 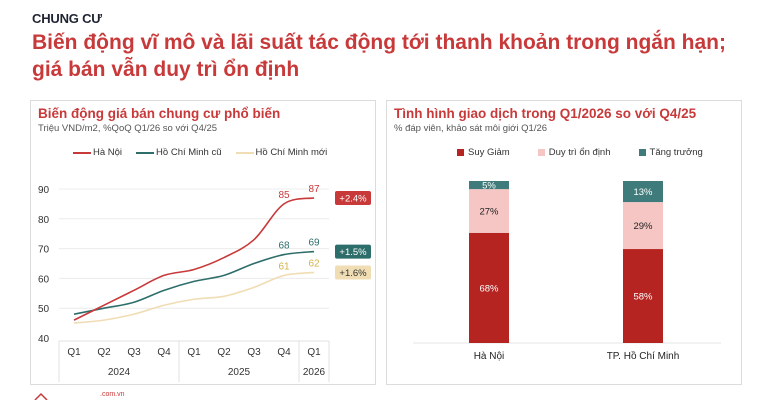 I want to click on legend-label: Hồ Chí Minh mới, so click(x=291, y=152).